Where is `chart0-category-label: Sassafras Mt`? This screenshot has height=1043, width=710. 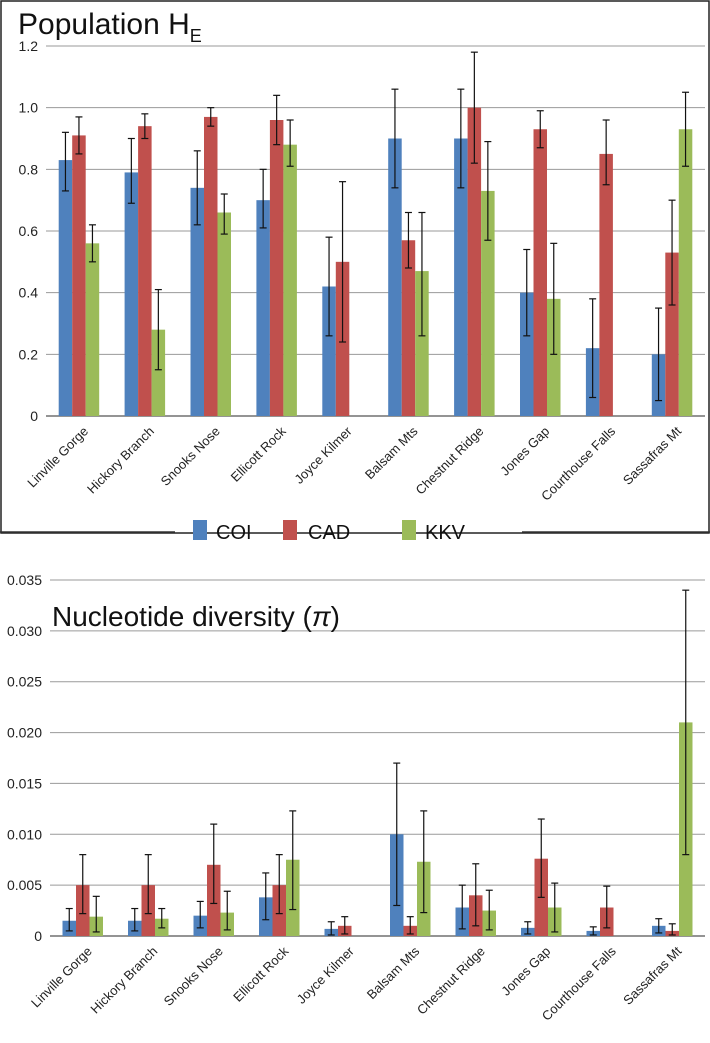
chart0-category-label: Sassafras Mt is located at coordinates (652, 455).